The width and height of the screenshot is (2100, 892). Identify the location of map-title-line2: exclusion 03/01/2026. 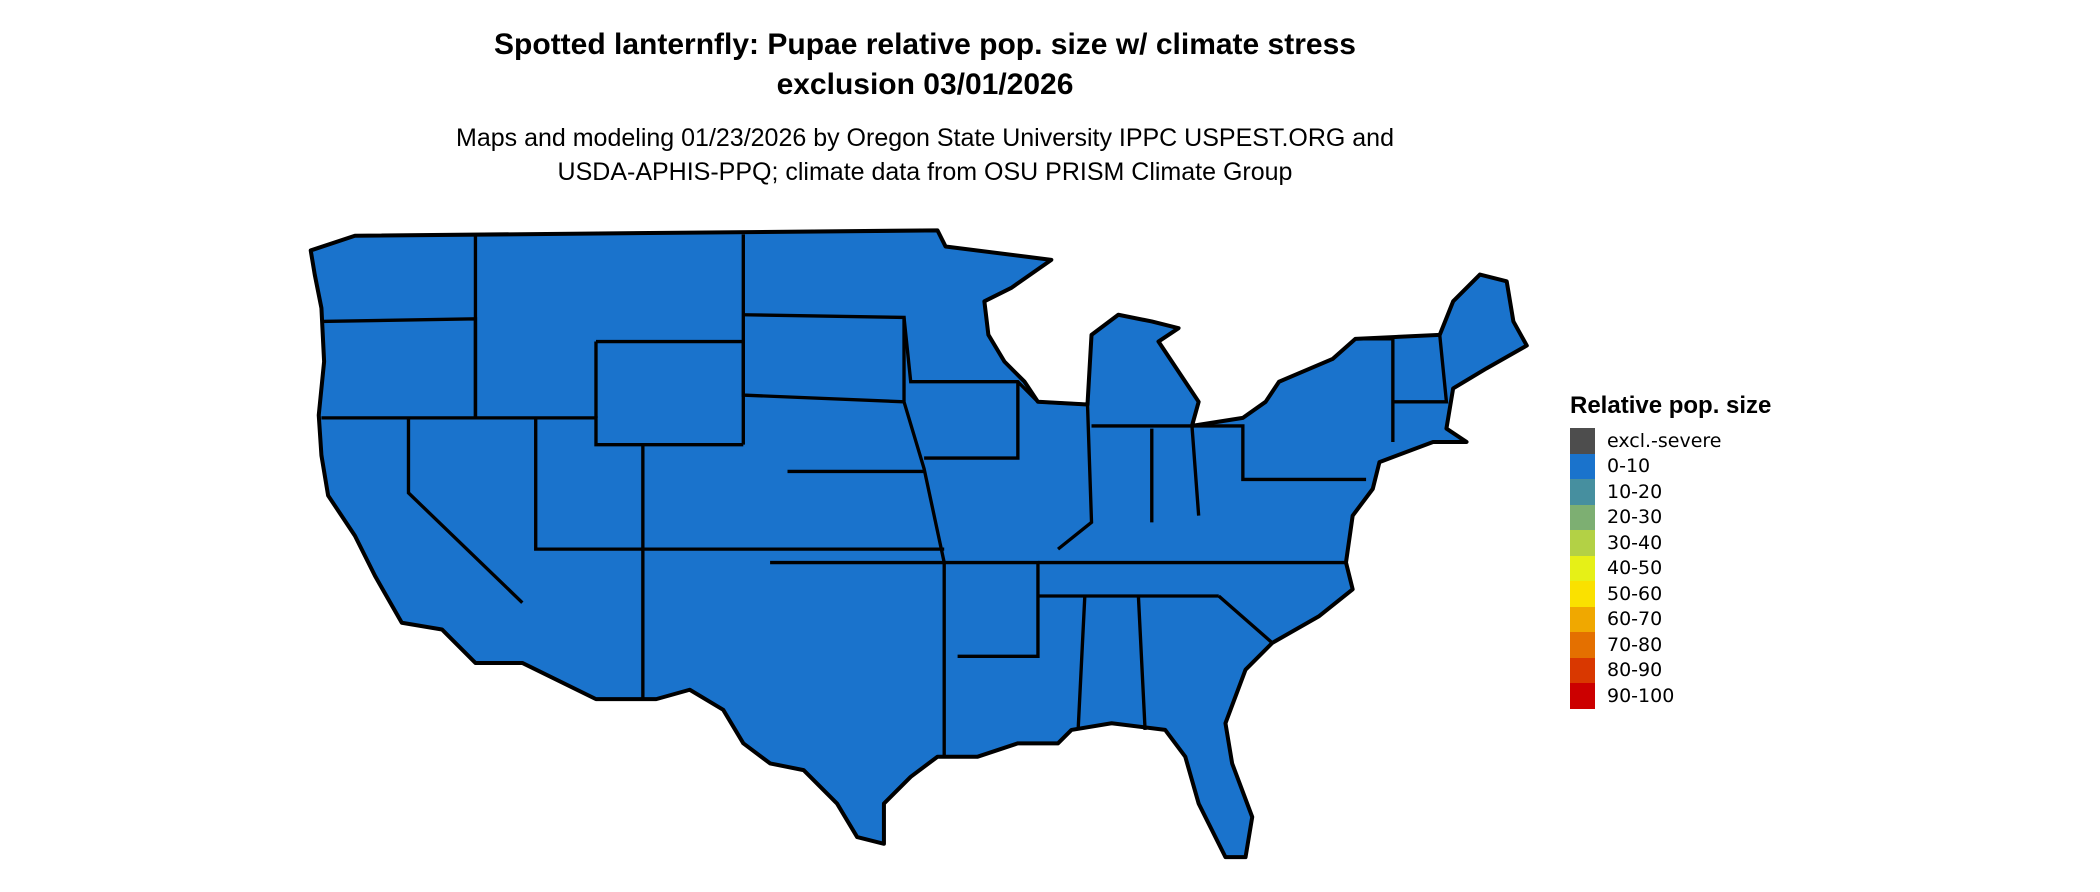
(925, 84).